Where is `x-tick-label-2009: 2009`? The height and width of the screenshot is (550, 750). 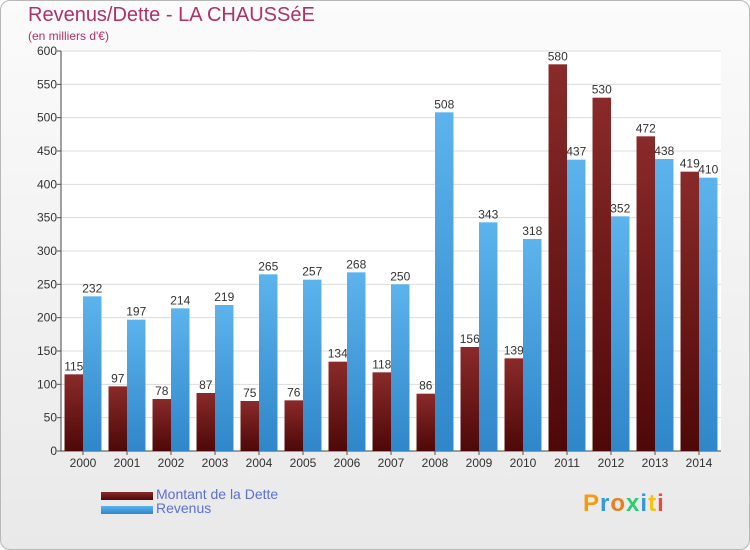 x-tick-label-2009: 2009 is located at coordinates (479, 463).